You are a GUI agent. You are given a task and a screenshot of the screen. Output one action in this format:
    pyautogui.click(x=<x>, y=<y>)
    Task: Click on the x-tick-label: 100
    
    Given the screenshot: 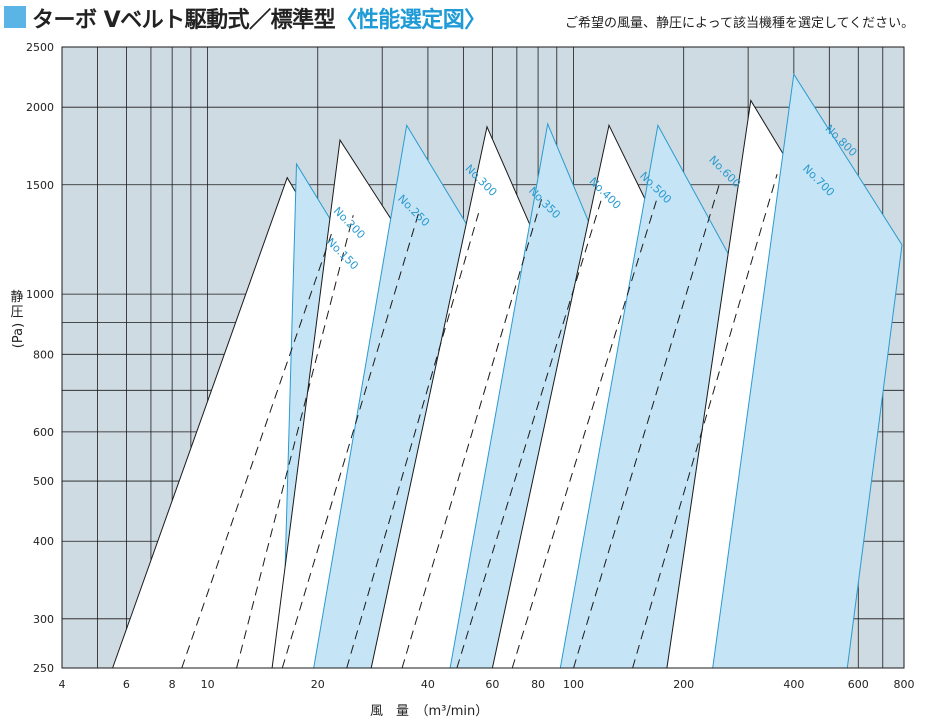 What is the action you would take?
    pyautogui.click(x=573, y=684)
    